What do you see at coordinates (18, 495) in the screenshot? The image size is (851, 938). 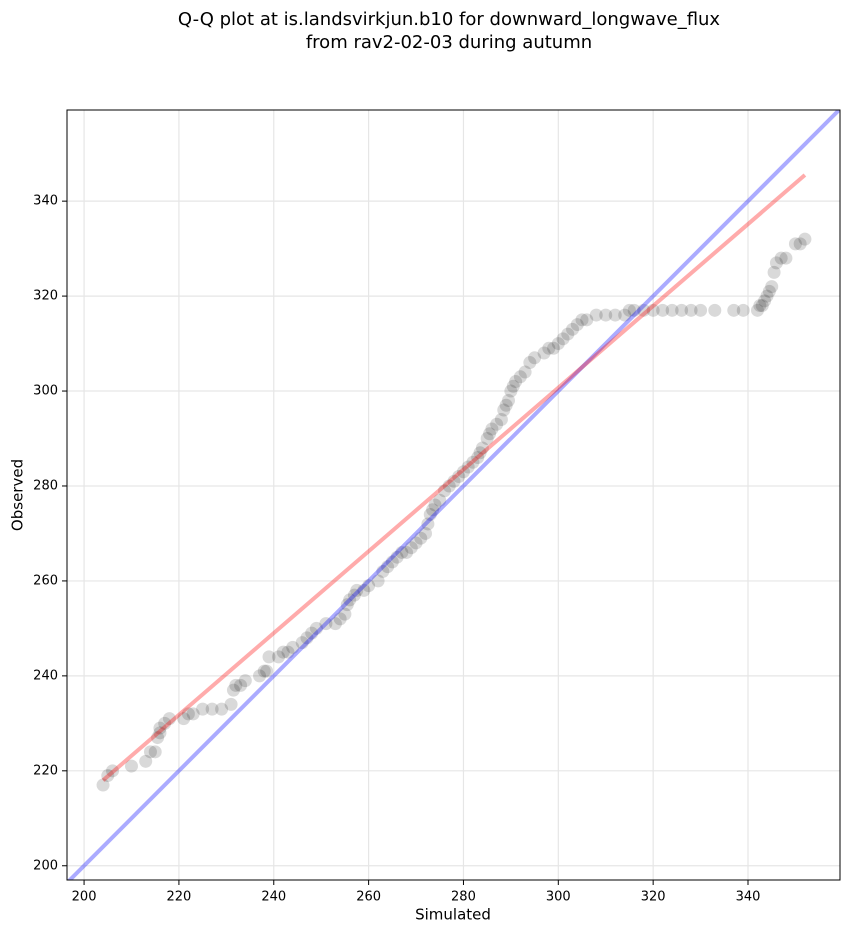 I see `y-axis-label: Observed` at bounding box center [18, 495].